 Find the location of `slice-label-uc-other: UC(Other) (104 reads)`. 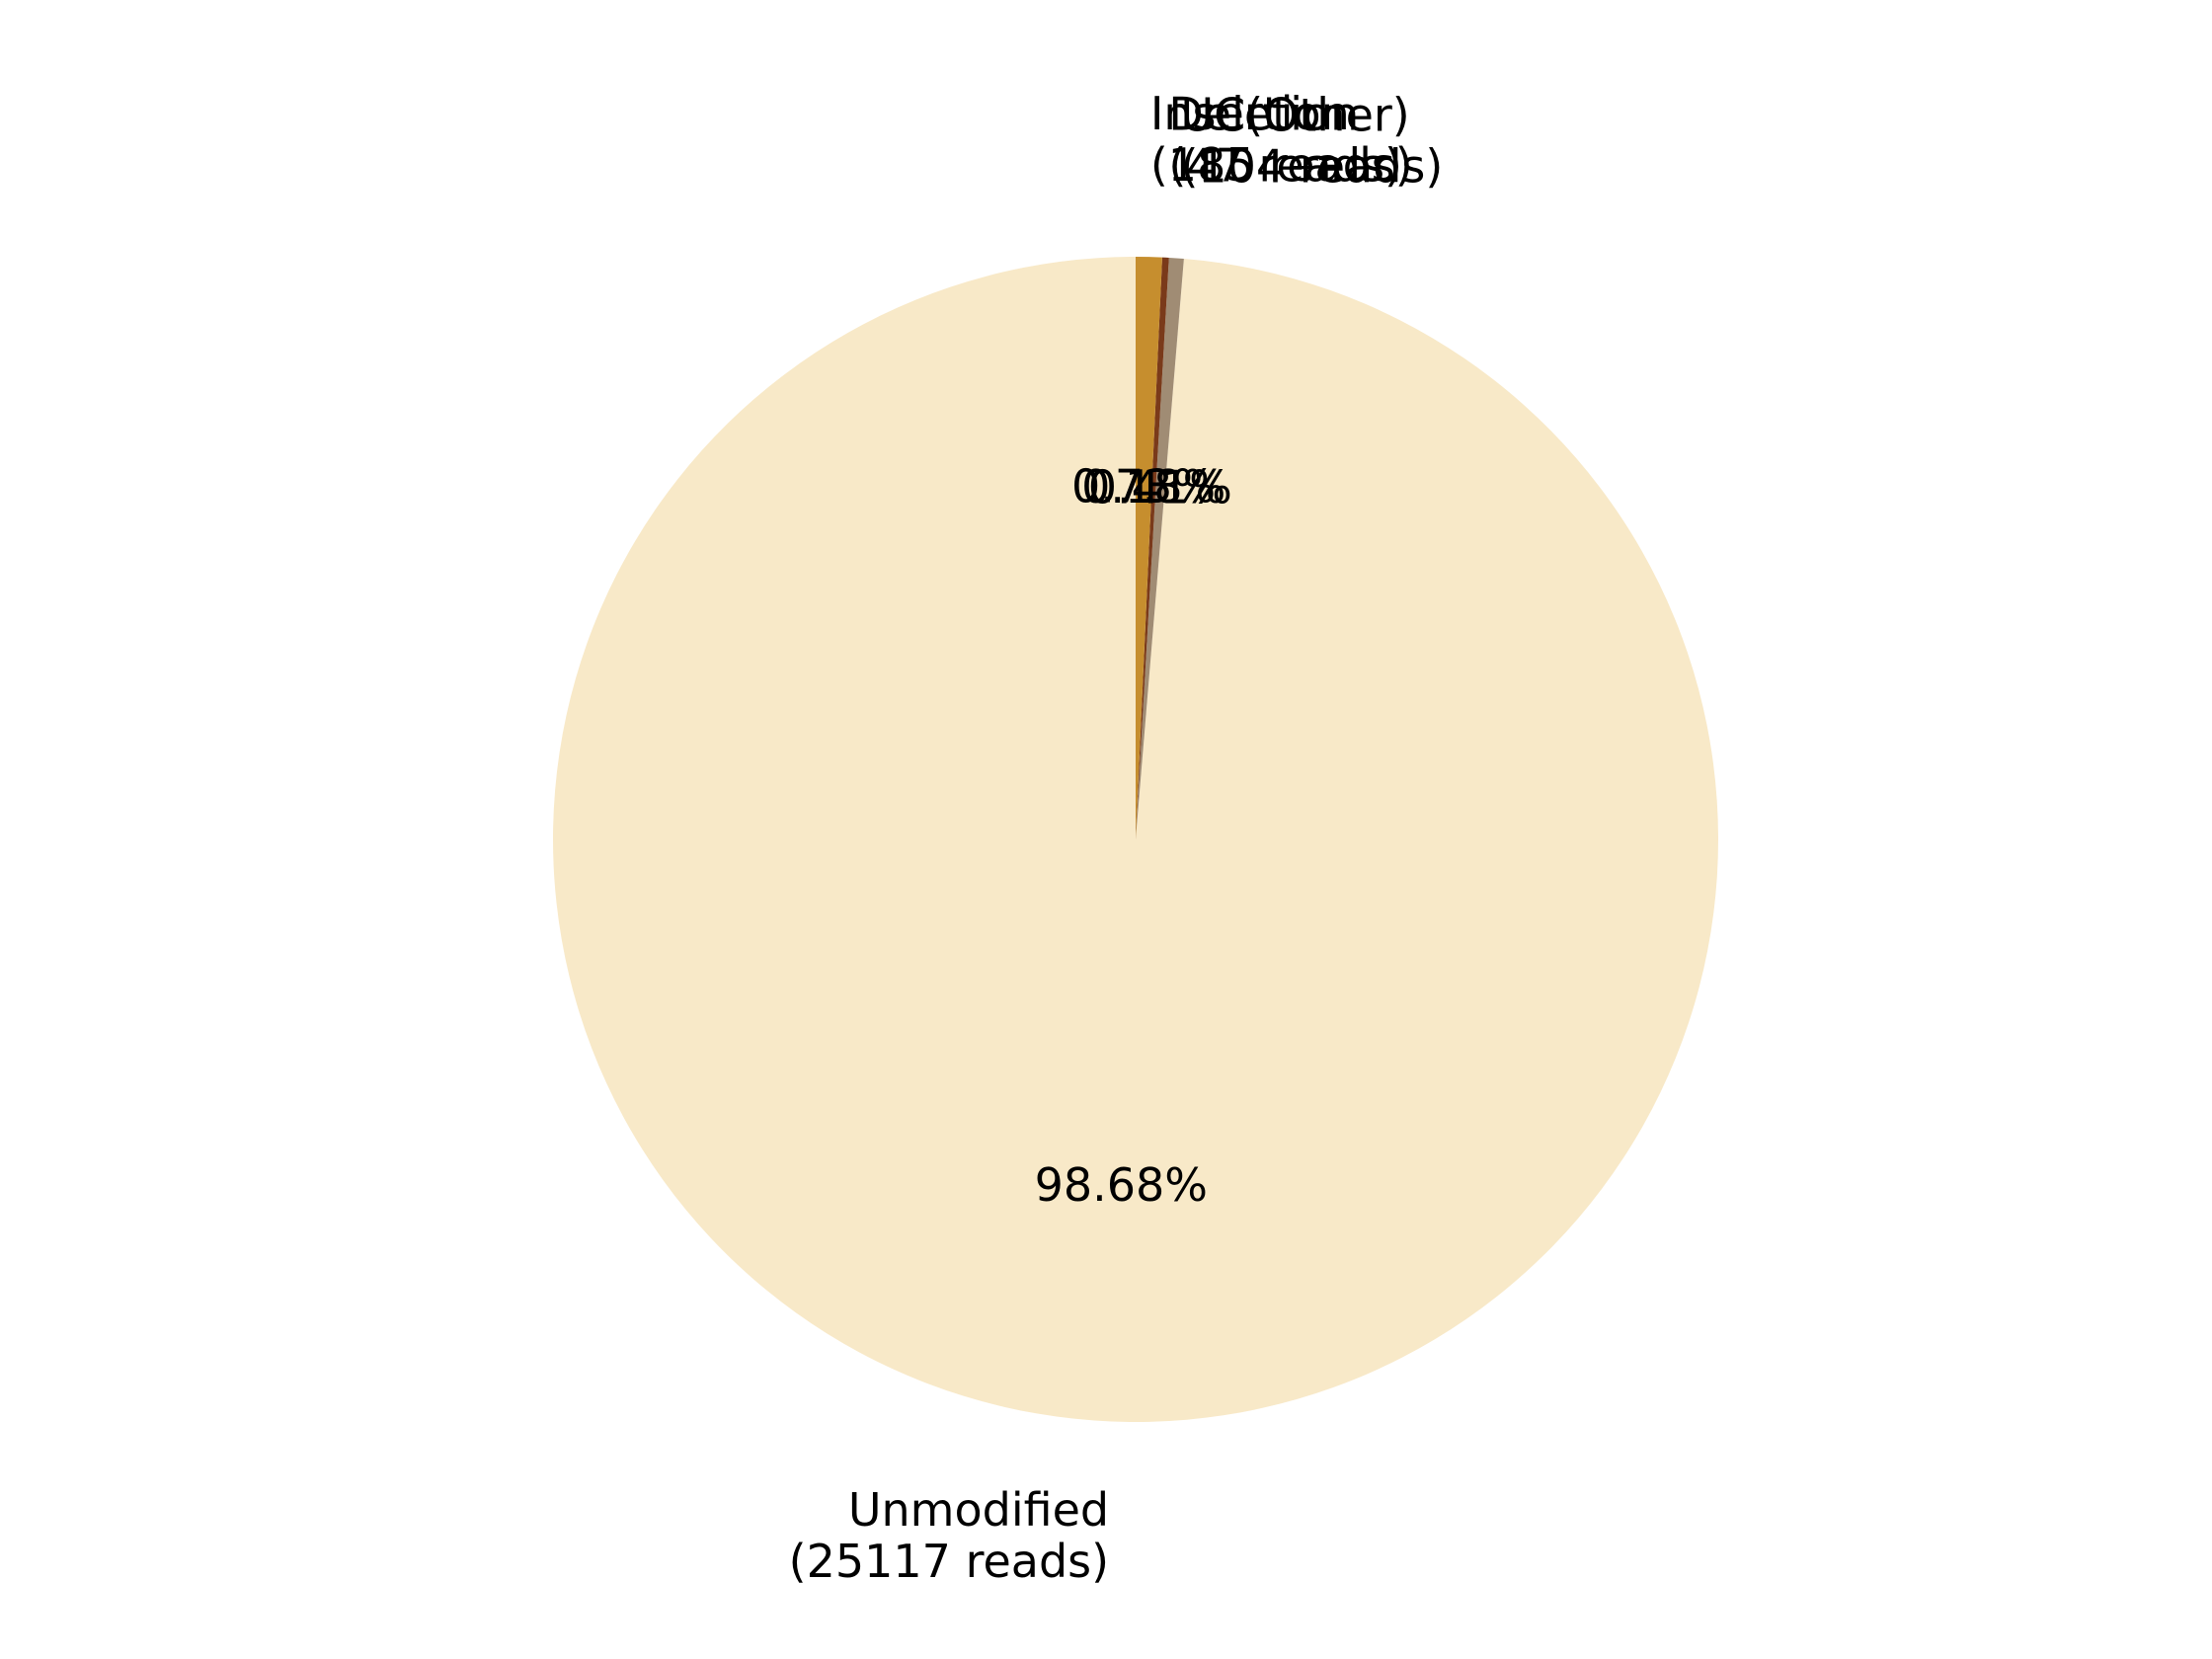

slice-label-uc-other: UC(Other) (104 reads) is located at coordinates (1311, 140).